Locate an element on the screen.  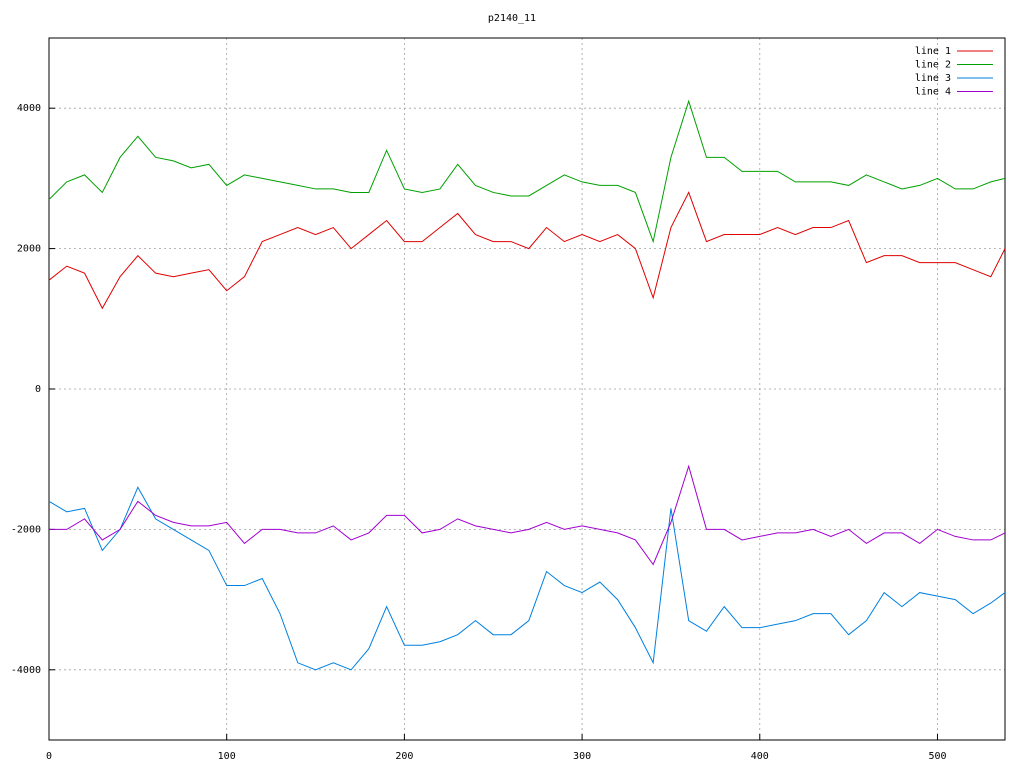
x-tick-label: 100 is located at coordinates (227, 756).